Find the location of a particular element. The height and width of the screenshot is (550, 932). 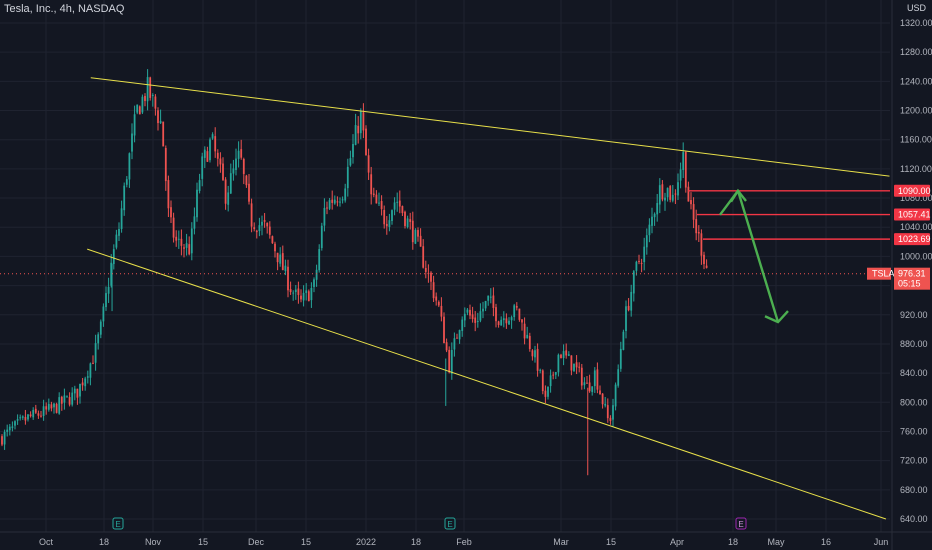

price-level-label: 1090.00 is located at coordinates (914, 191).